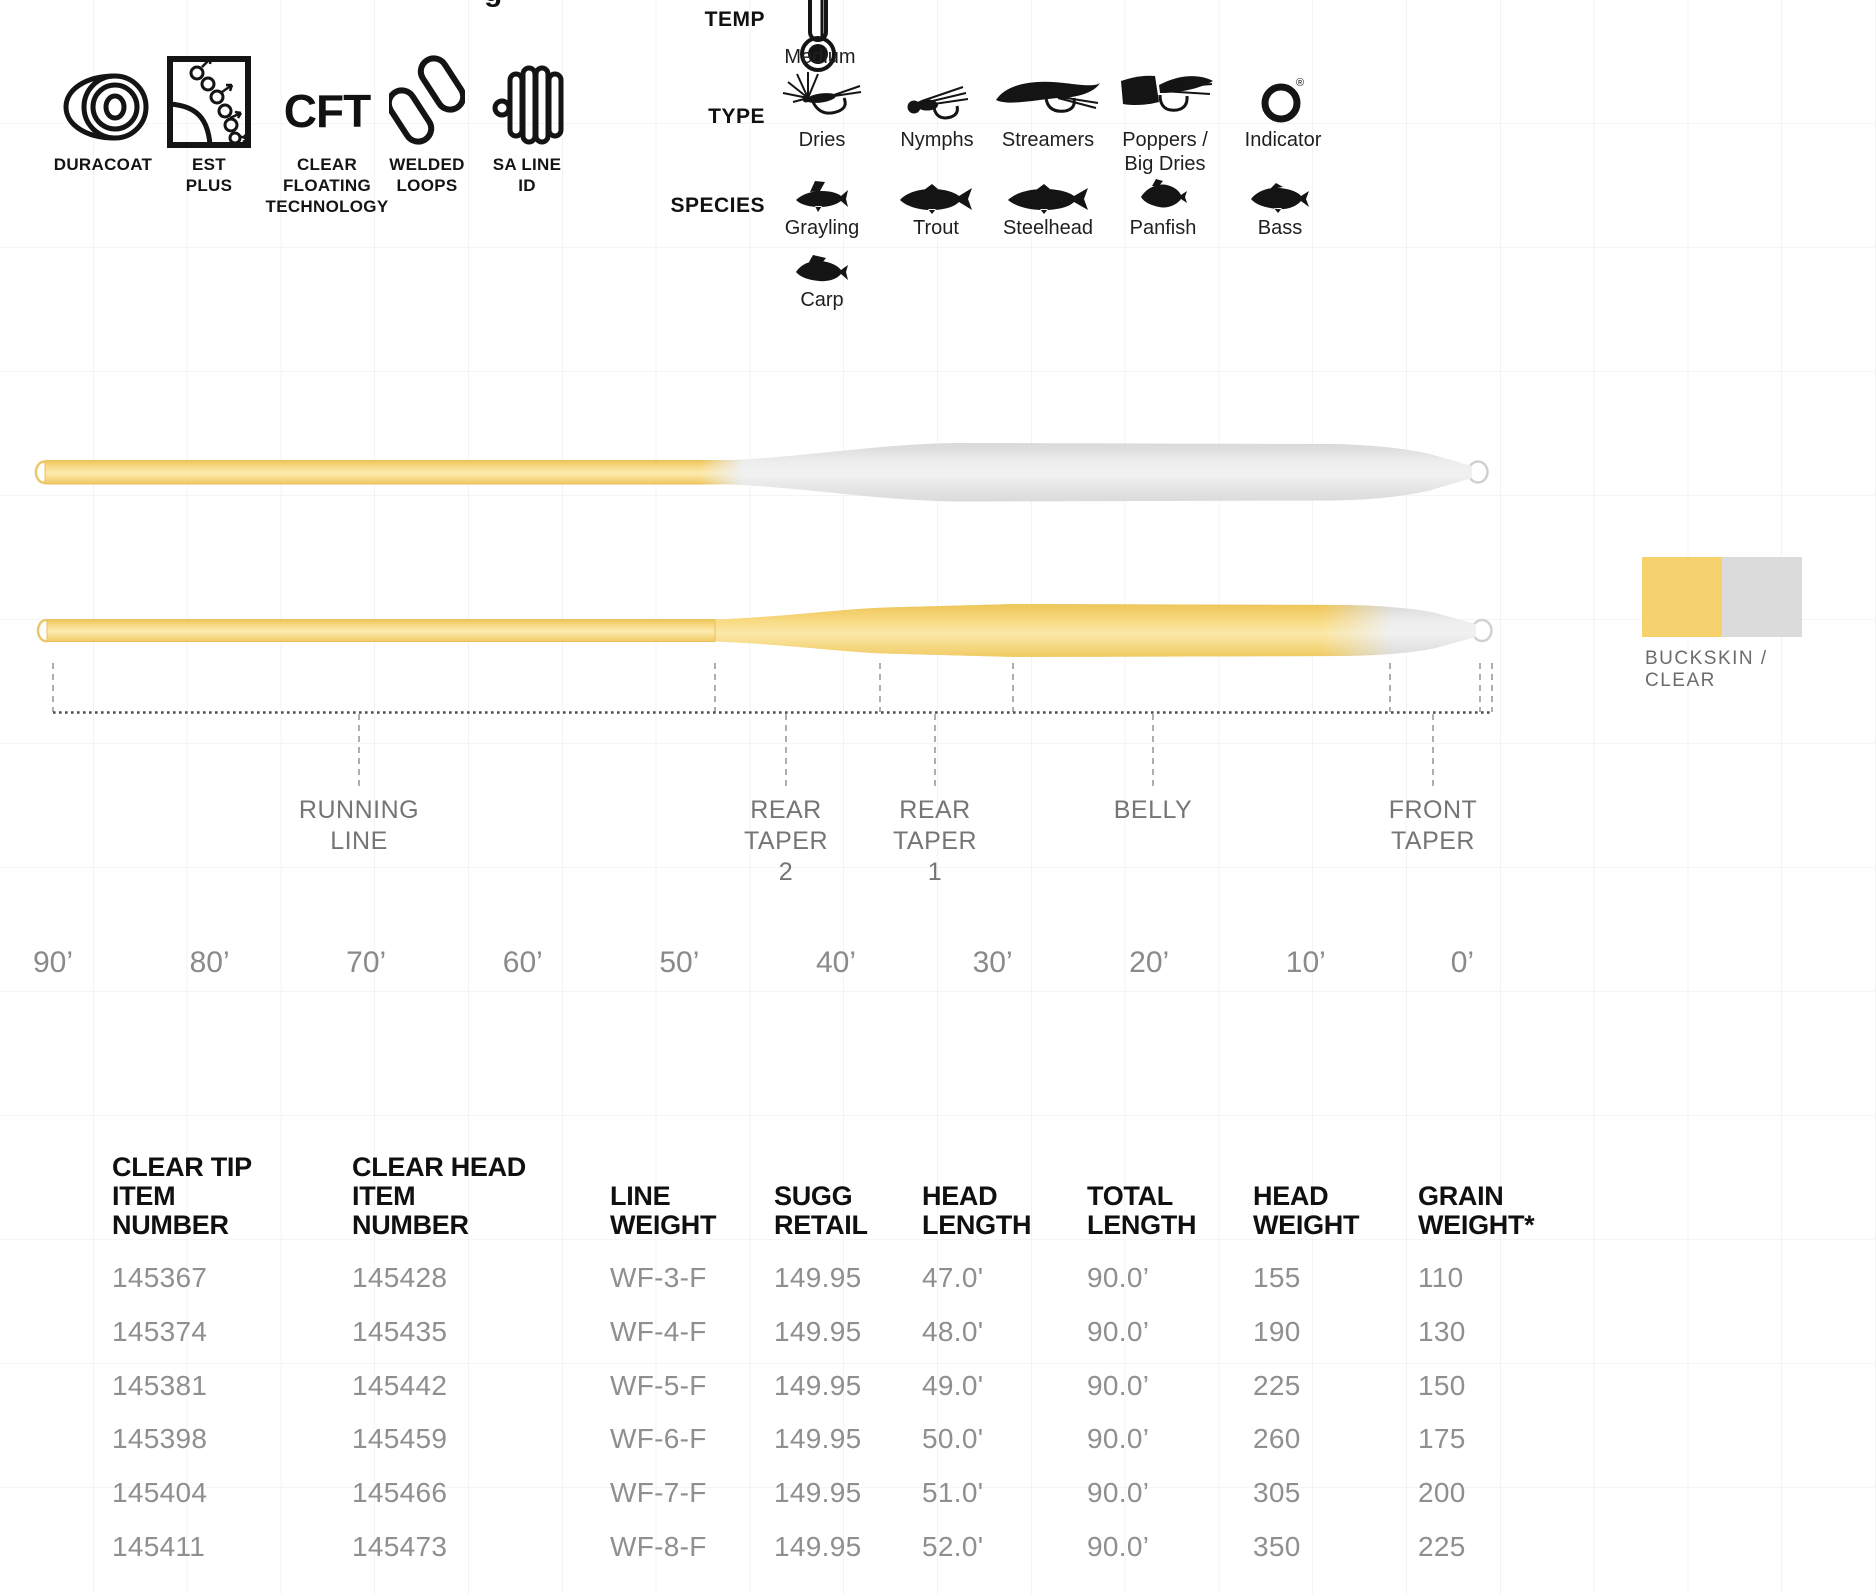 This screenshot has height=1594, width=1876. What do you see at coordinates (400, 1493) in the screenshot?
I see `table-cell: 145466` at bounding box center [400, 1493].